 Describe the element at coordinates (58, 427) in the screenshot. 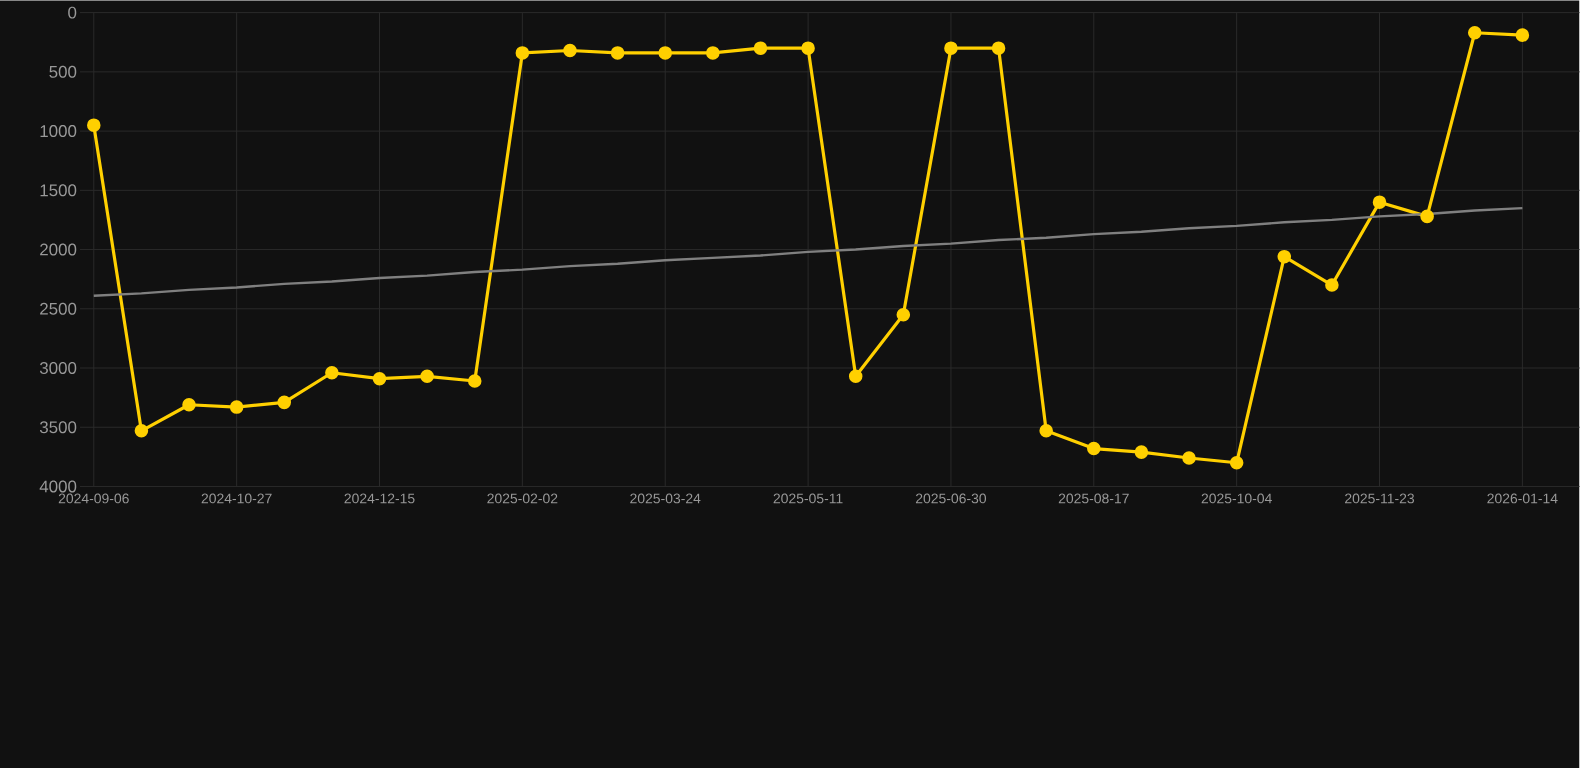

I see `y-tick-label: 3500` at that location.